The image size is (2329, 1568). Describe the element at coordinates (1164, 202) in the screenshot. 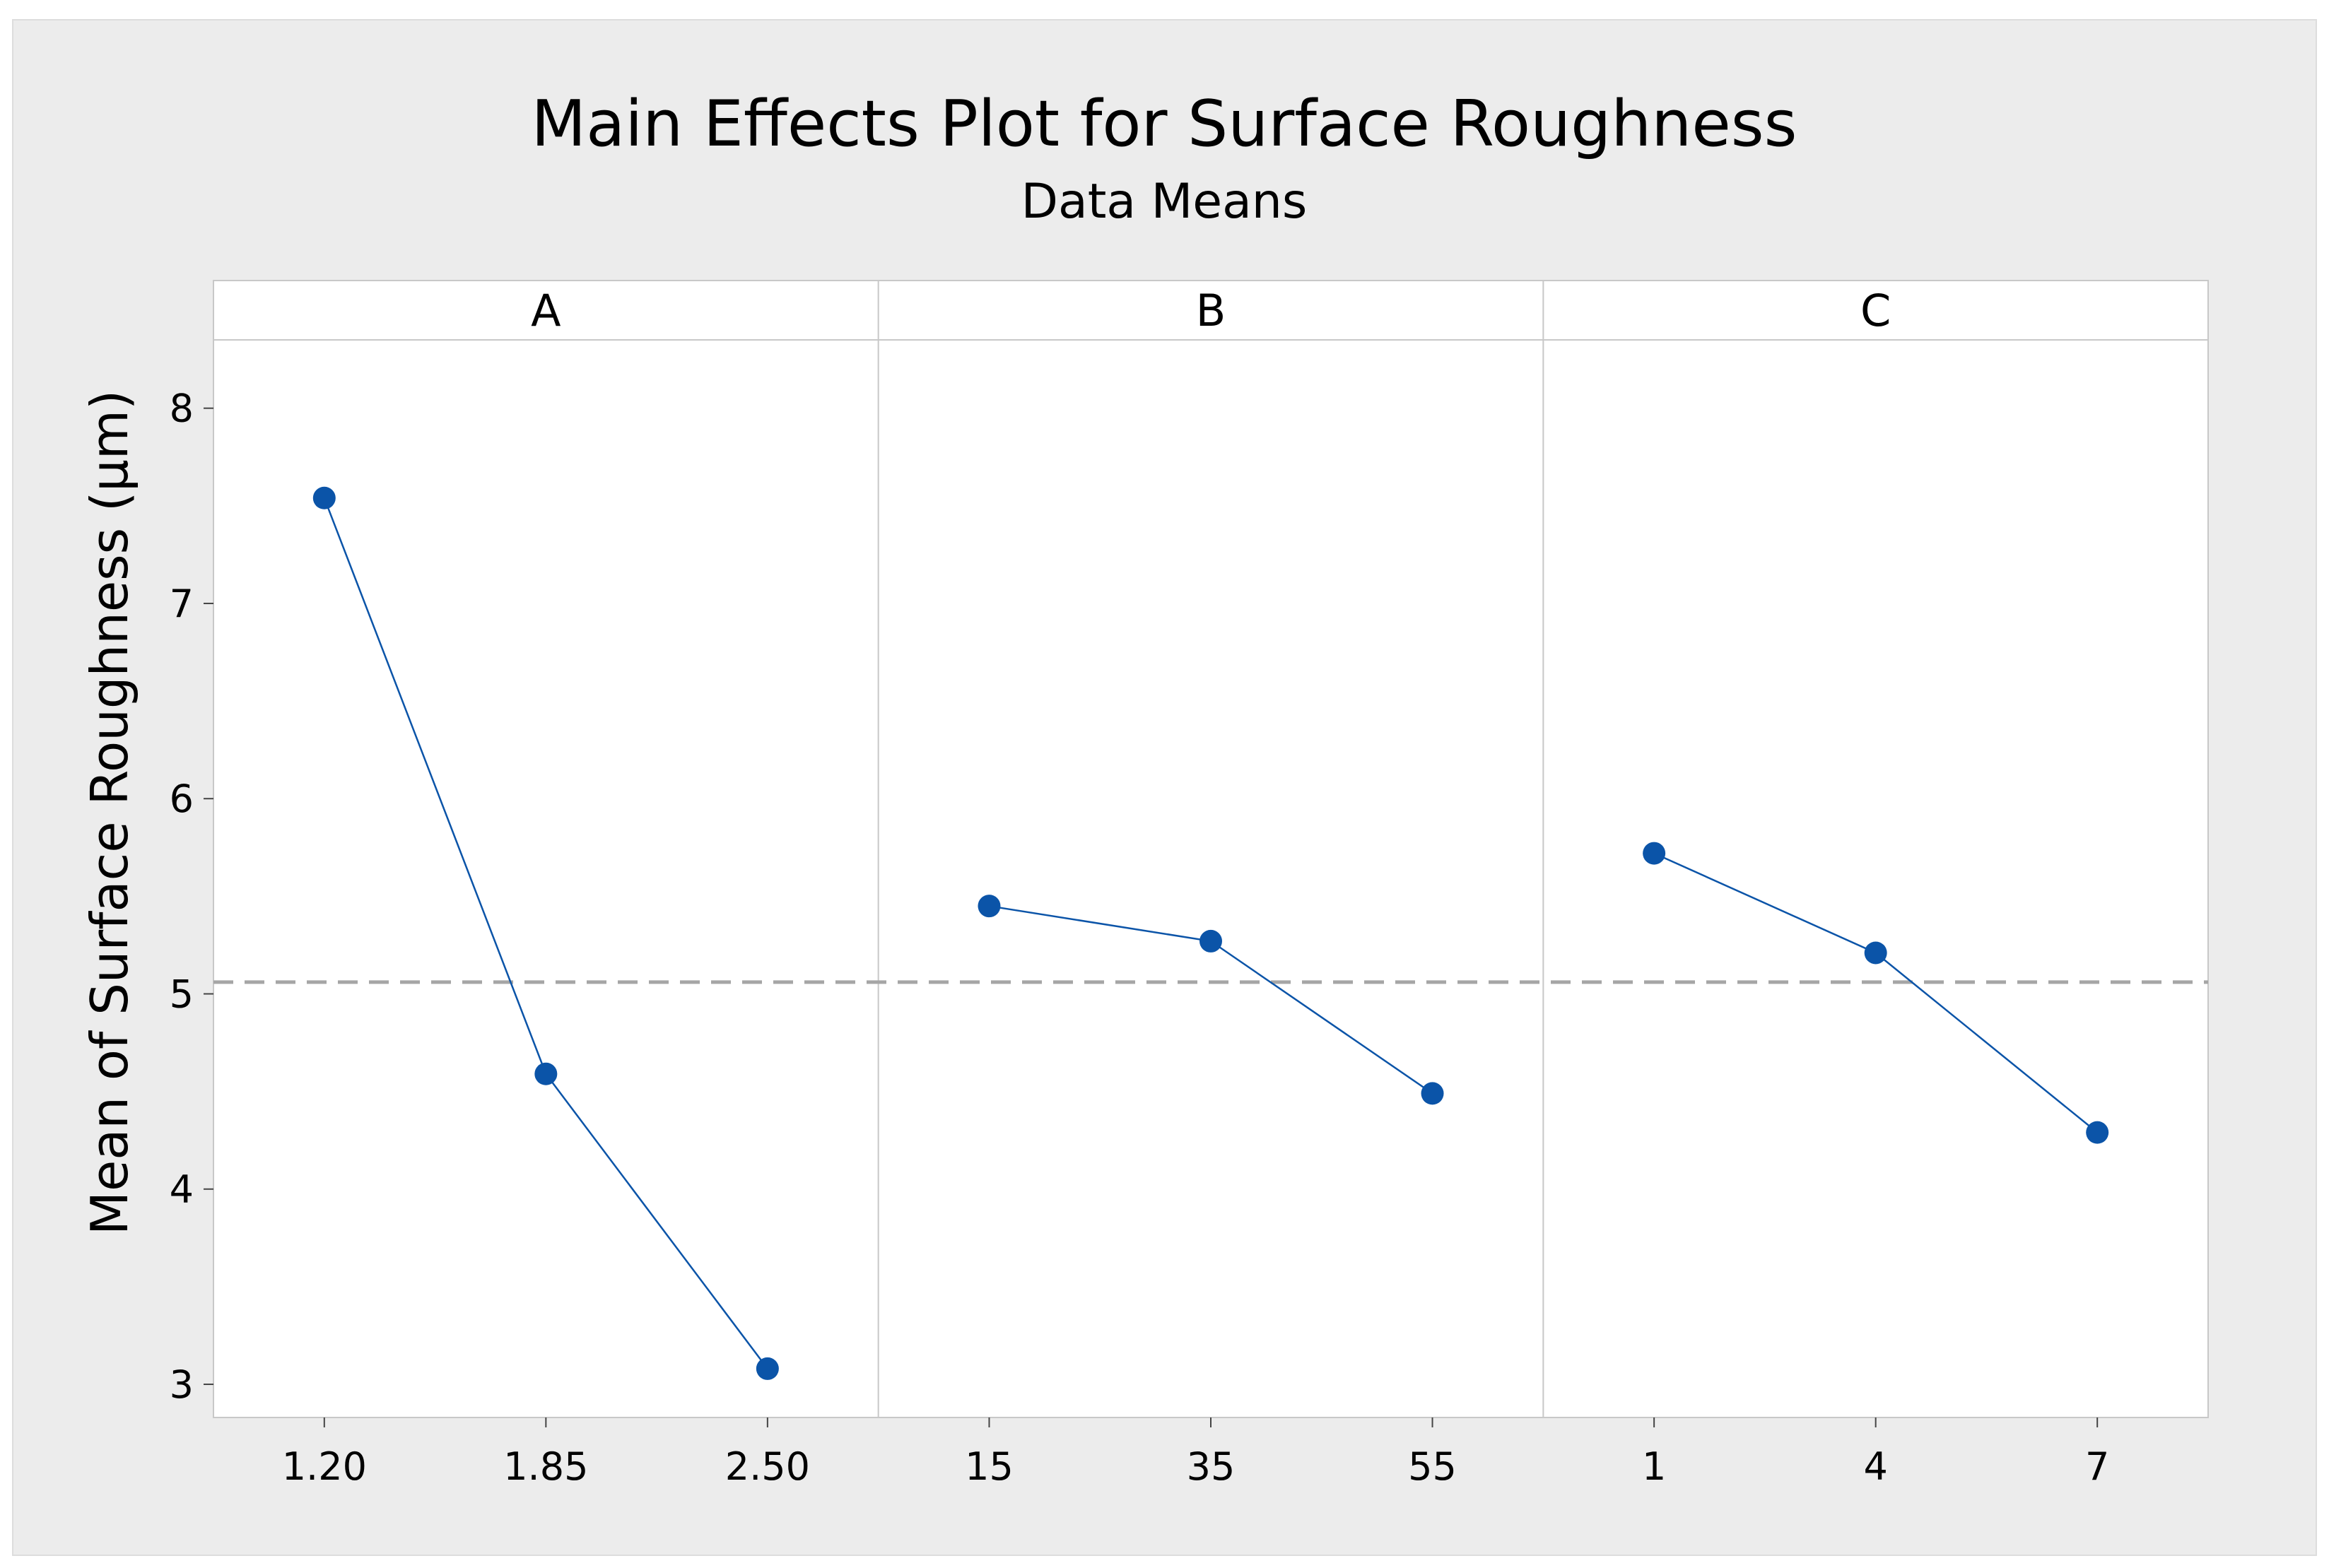

I see `chart-subtitle: Data Means` at that location.